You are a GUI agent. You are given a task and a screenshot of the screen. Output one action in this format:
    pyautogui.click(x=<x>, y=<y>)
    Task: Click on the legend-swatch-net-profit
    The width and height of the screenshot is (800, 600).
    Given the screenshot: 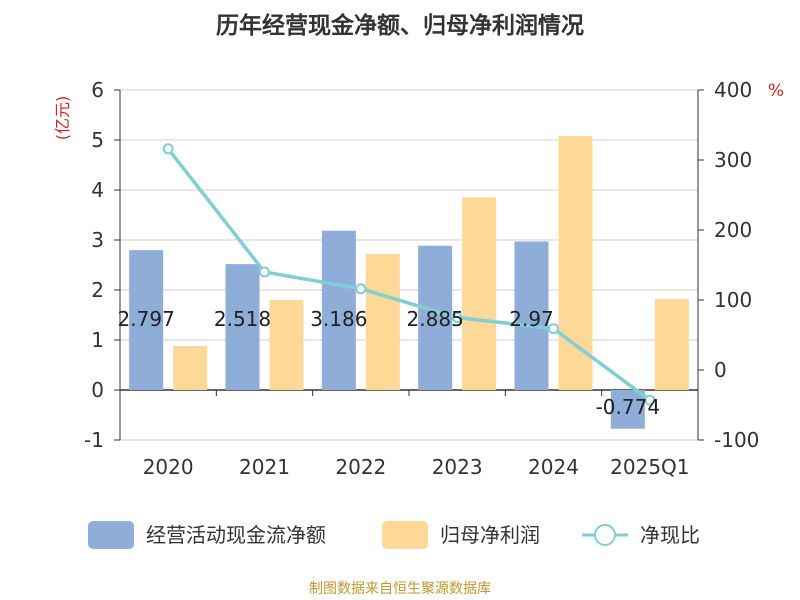 What is the action you would take?
    pyautogui.click(x=405, y=535)
    